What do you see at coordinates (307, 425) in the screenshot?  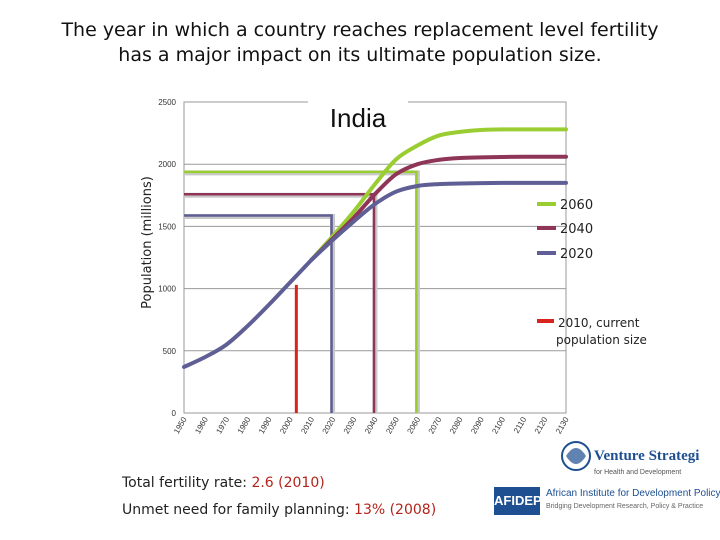 I see `x-tick-label: 2010` at bounding box center [307, 425].